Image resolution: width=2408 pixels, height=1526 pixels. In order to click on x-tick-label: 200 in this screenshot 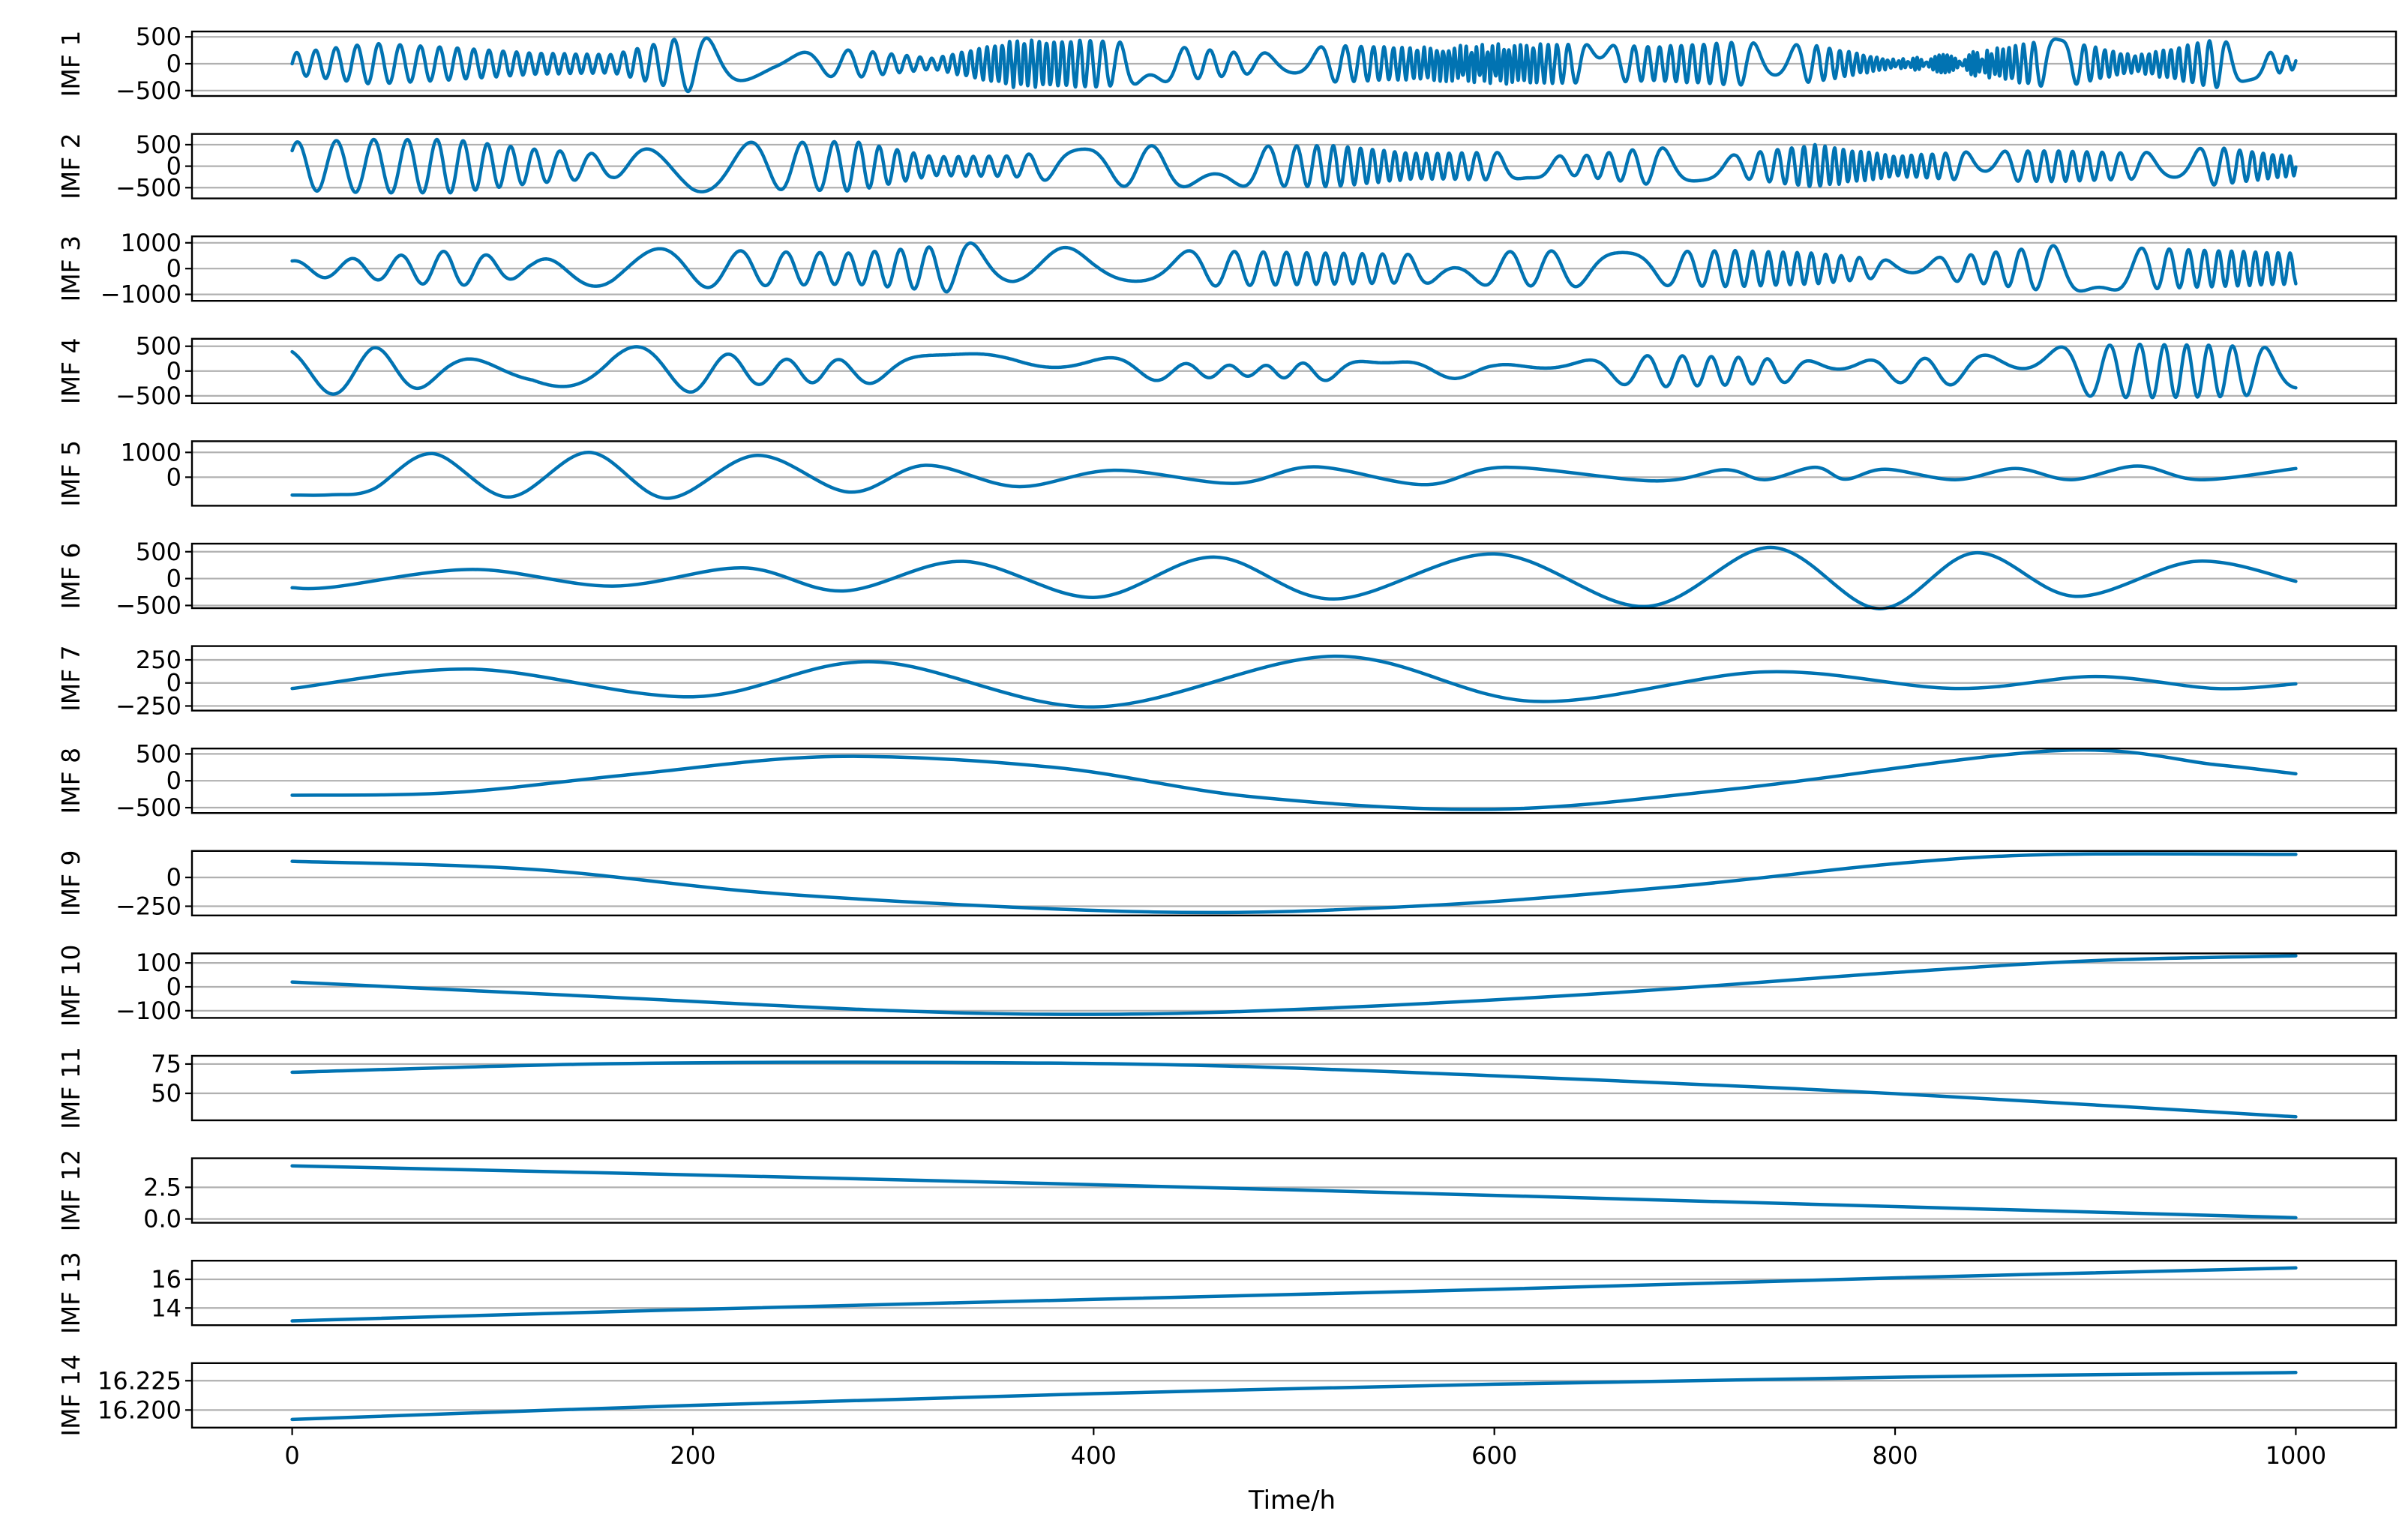, I will do `click(692, 1456)`.